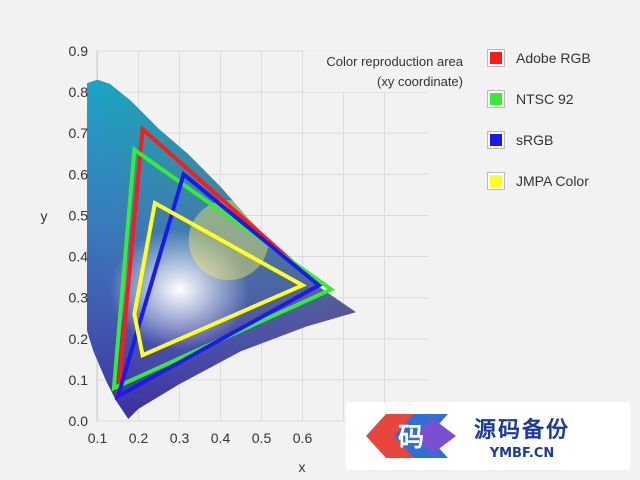 This screenshot has height=480, width=640. I want to click on legend-item-adobe-rgb: Adobe RGB, so click(539, 58).